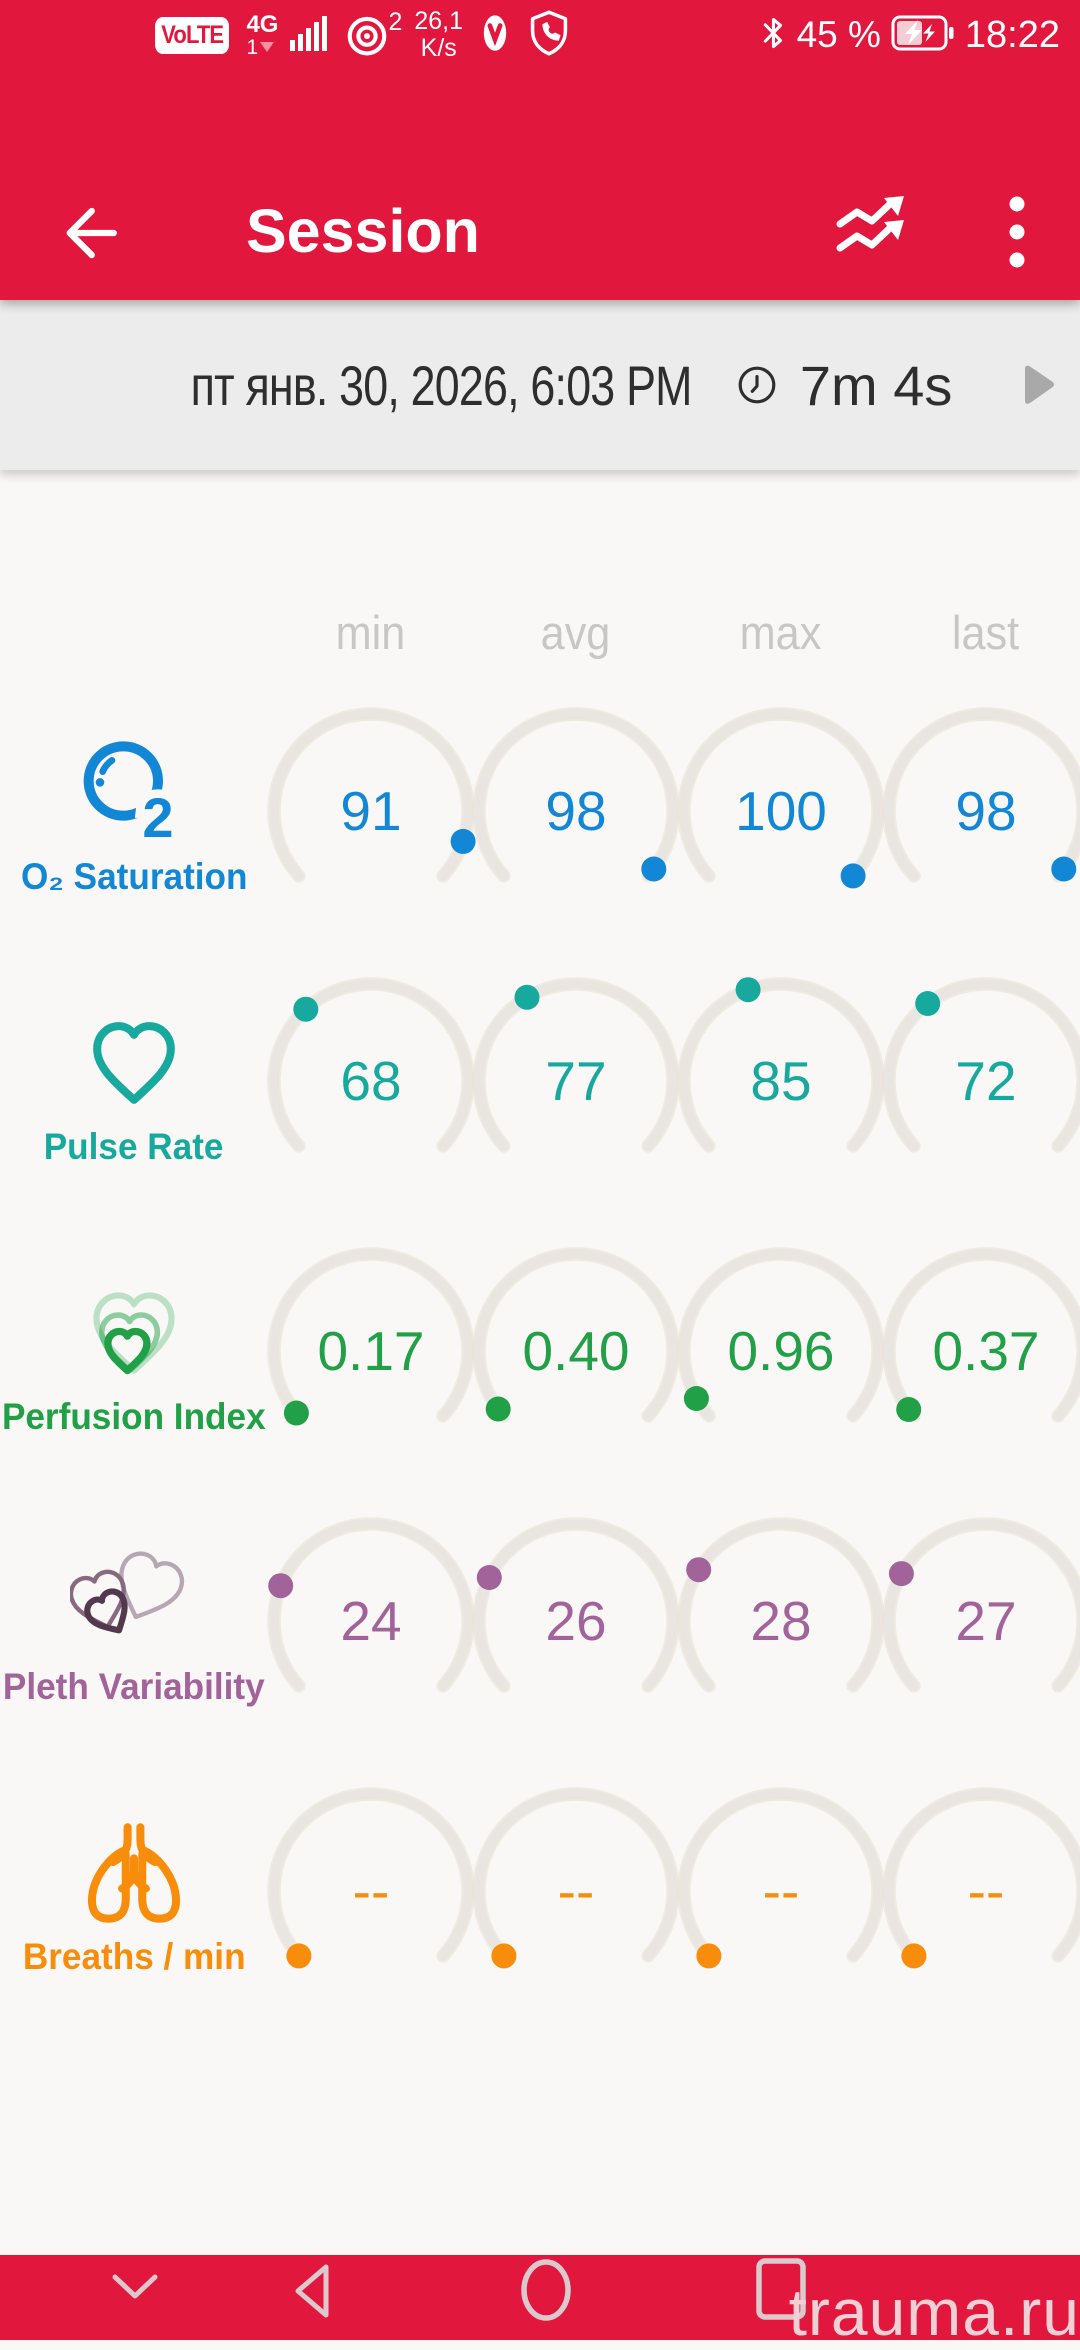  What do you see at coordinates (1038, 387) in the screenshot?
I see `play-session-button` at bounding box center [1038, 387].